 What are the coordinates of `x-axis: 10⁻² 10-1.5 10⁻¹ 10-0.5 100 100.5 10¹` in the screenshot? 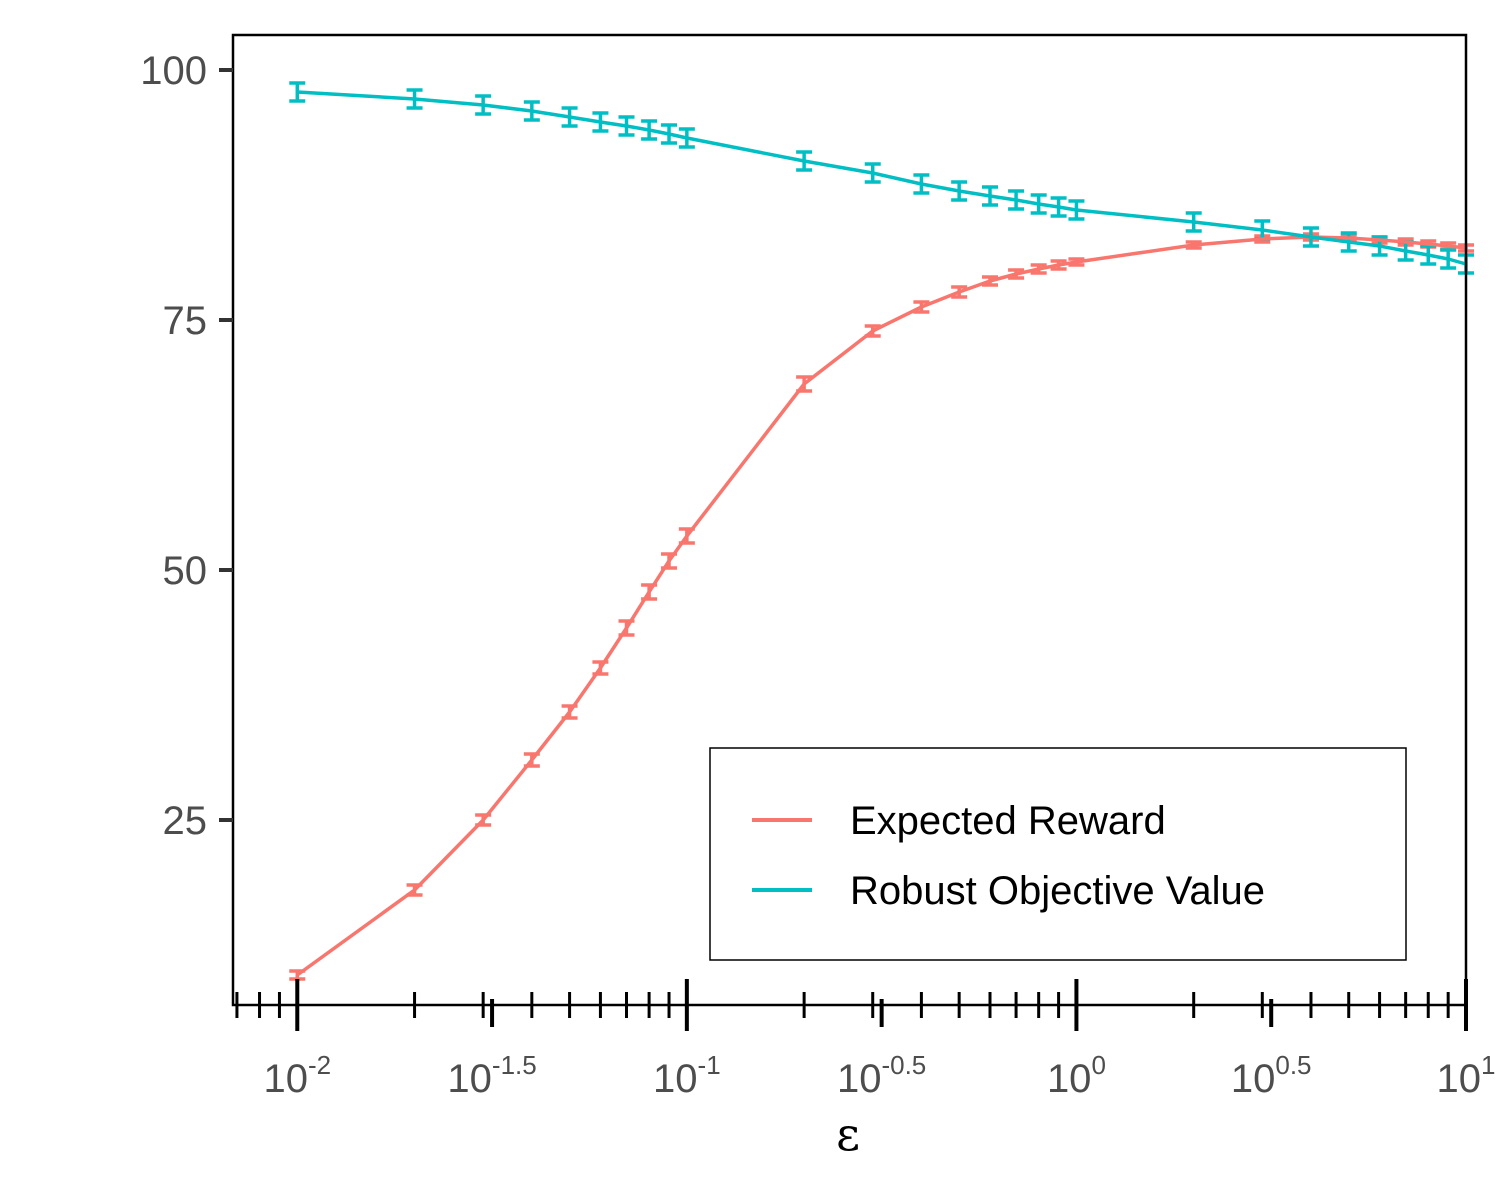 It's located at (865, 1040).